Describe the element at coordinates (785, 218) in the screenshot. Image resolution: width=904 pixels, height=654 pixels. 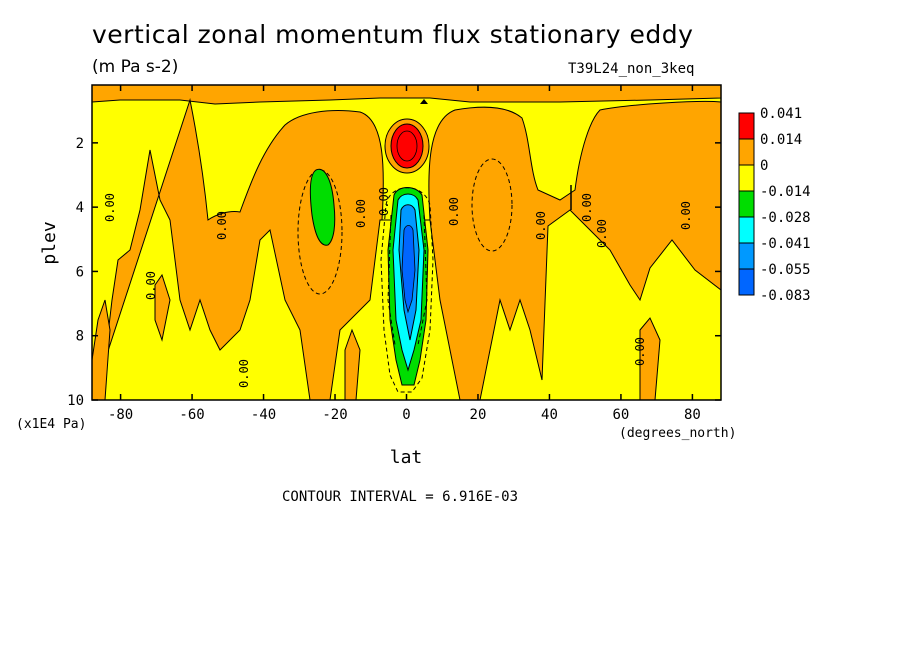
I see `legend-label: -0.028` at that location.